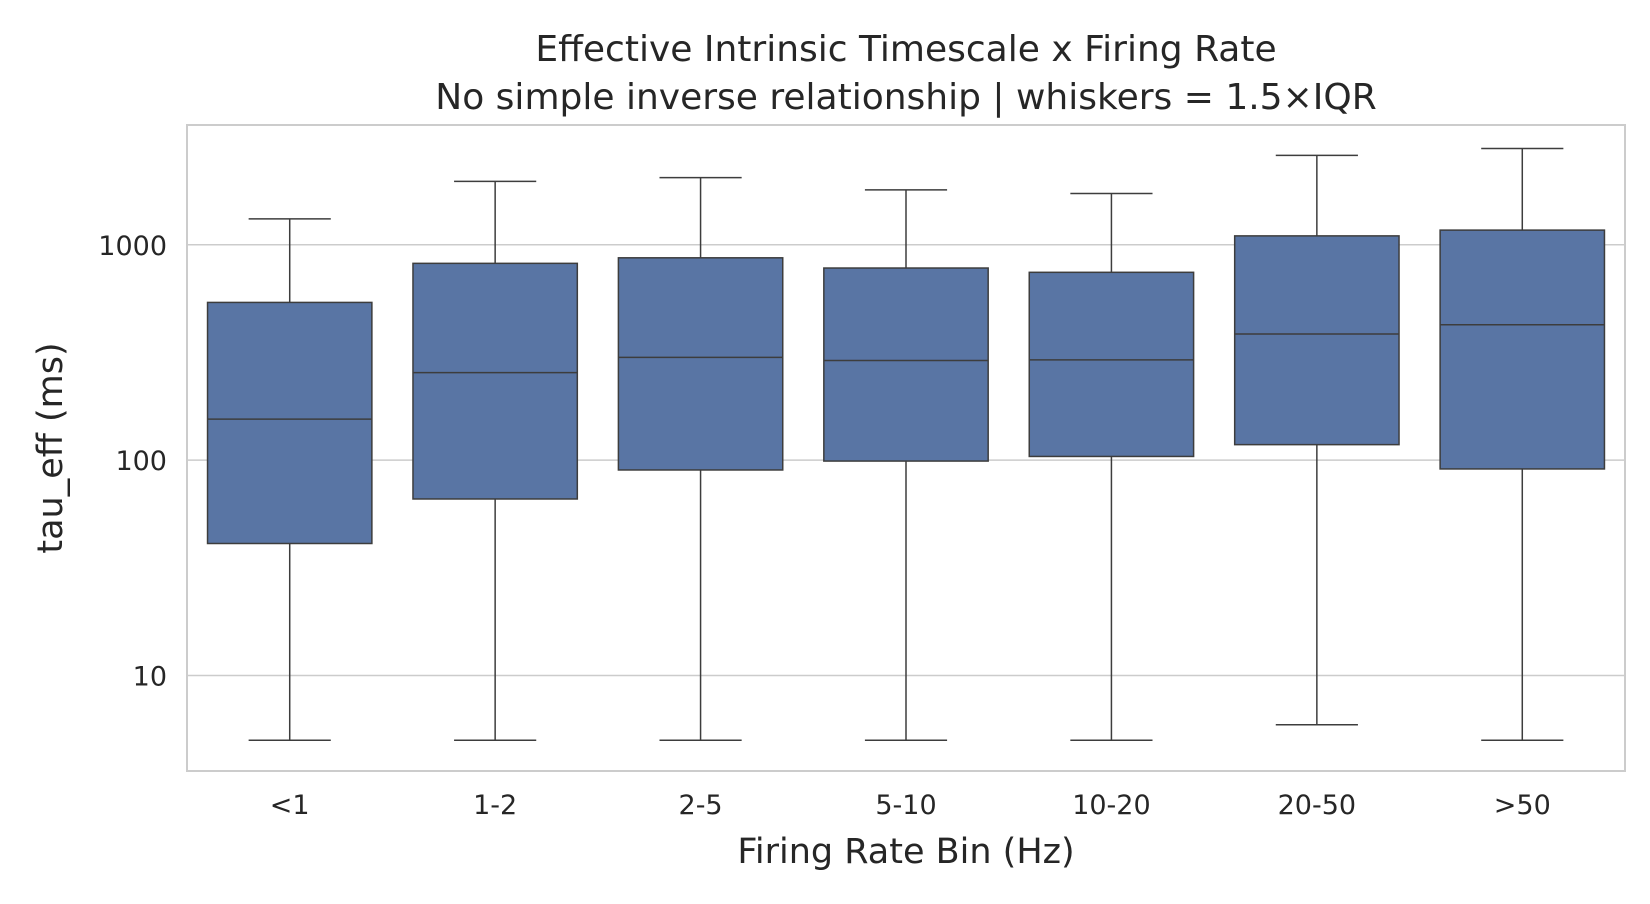 This screenshot has height=904, width=1650. Describe the element at coordinates (132, 246) in the screenshot. I see `y-tick-label: 1000` at that location.